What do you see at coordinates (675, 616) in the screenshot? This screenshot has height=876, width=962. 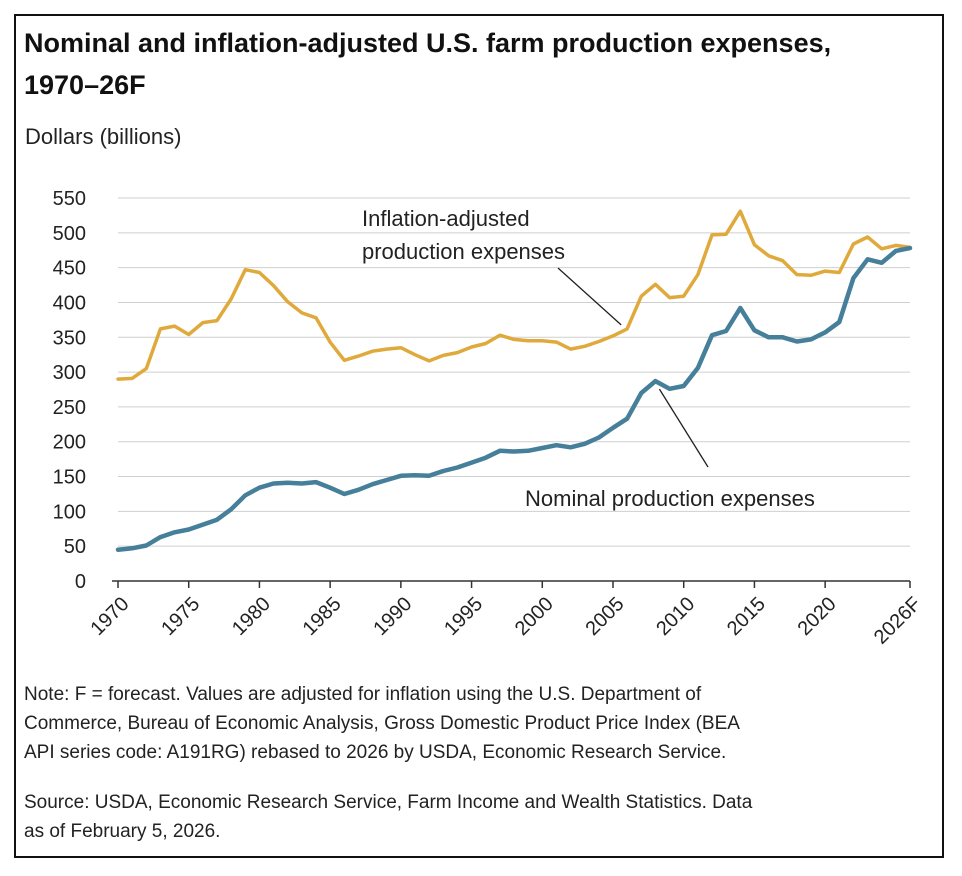 I see `x-tick-label: 2010` at bounding box center [675, 616].